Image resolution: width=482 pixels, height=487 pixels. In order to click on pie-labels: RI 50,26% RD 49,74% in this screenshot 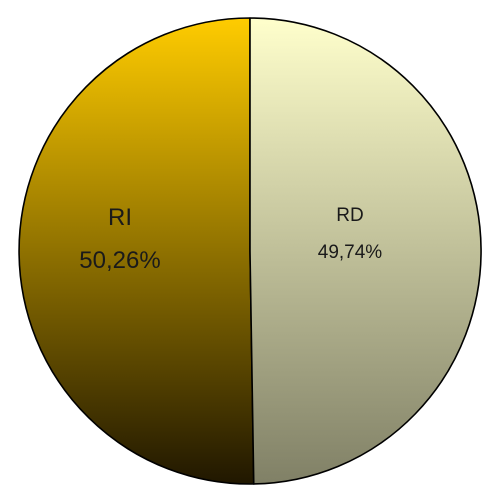, I will do `click(230, 239)`.